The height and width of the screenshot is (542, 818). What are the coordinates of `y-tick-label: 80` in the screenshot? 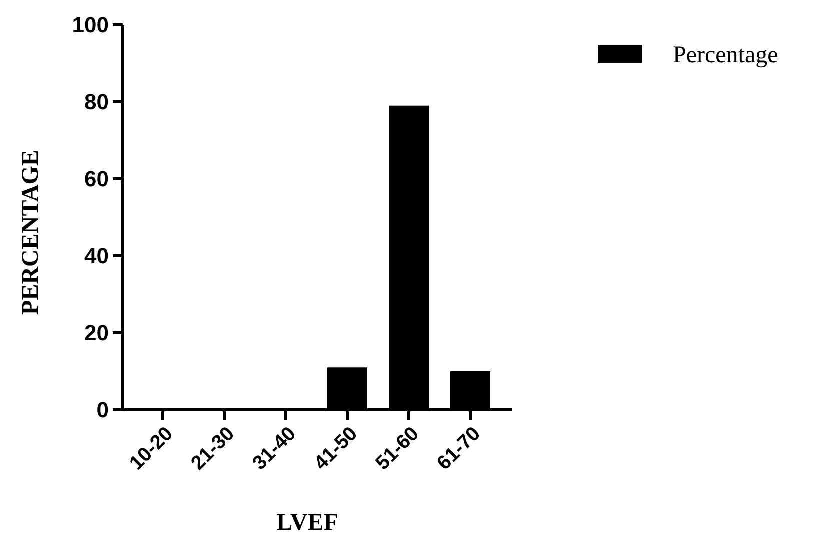 It's located at (96, 102).